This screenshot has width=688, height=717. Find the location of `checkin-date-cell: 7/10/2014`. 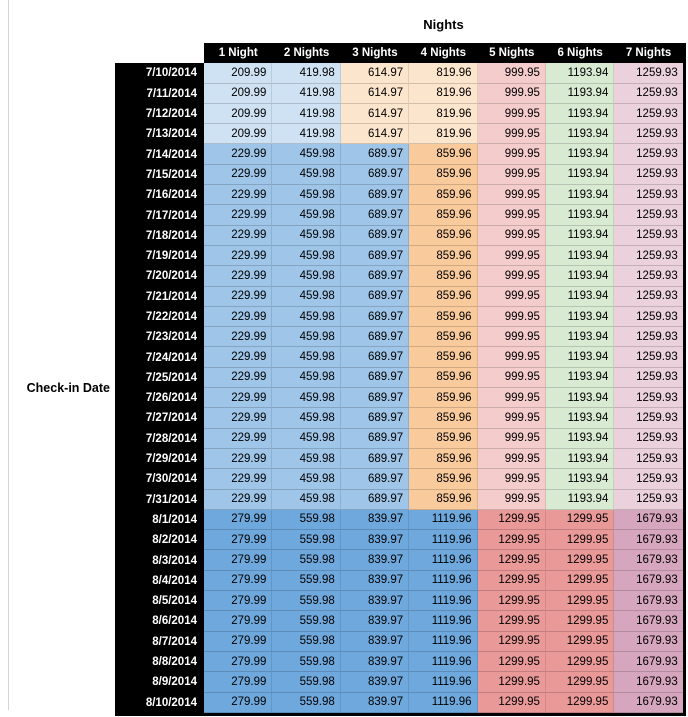

checkin-date-cell: 7/10/2014 is located at coordinates (159, 73).